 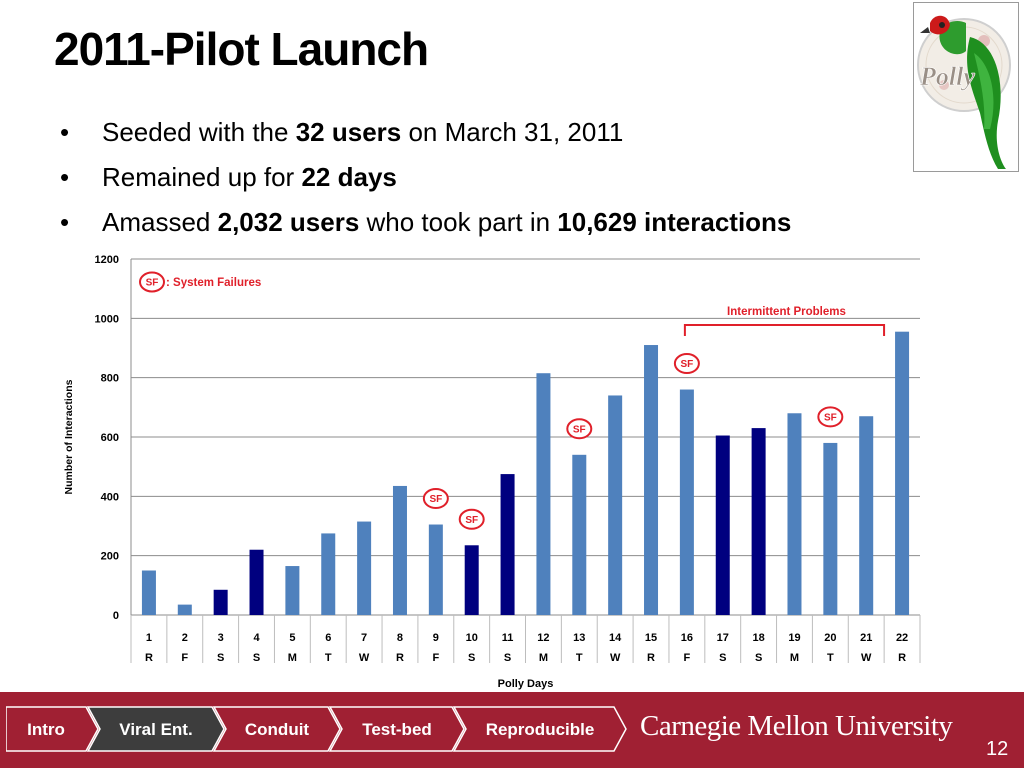 I want to click on parrot-logo-image: Polly, so click(x=964, y=92).